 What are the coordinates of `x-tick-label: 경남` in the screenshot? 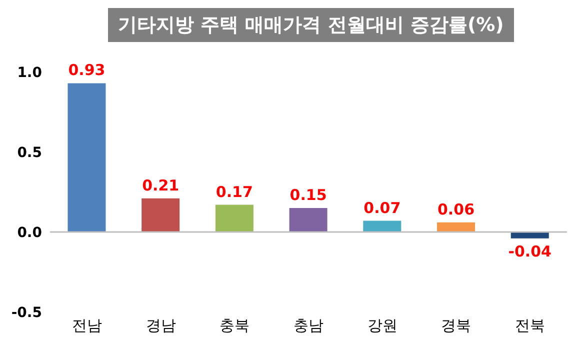 It's located at (161, 325).